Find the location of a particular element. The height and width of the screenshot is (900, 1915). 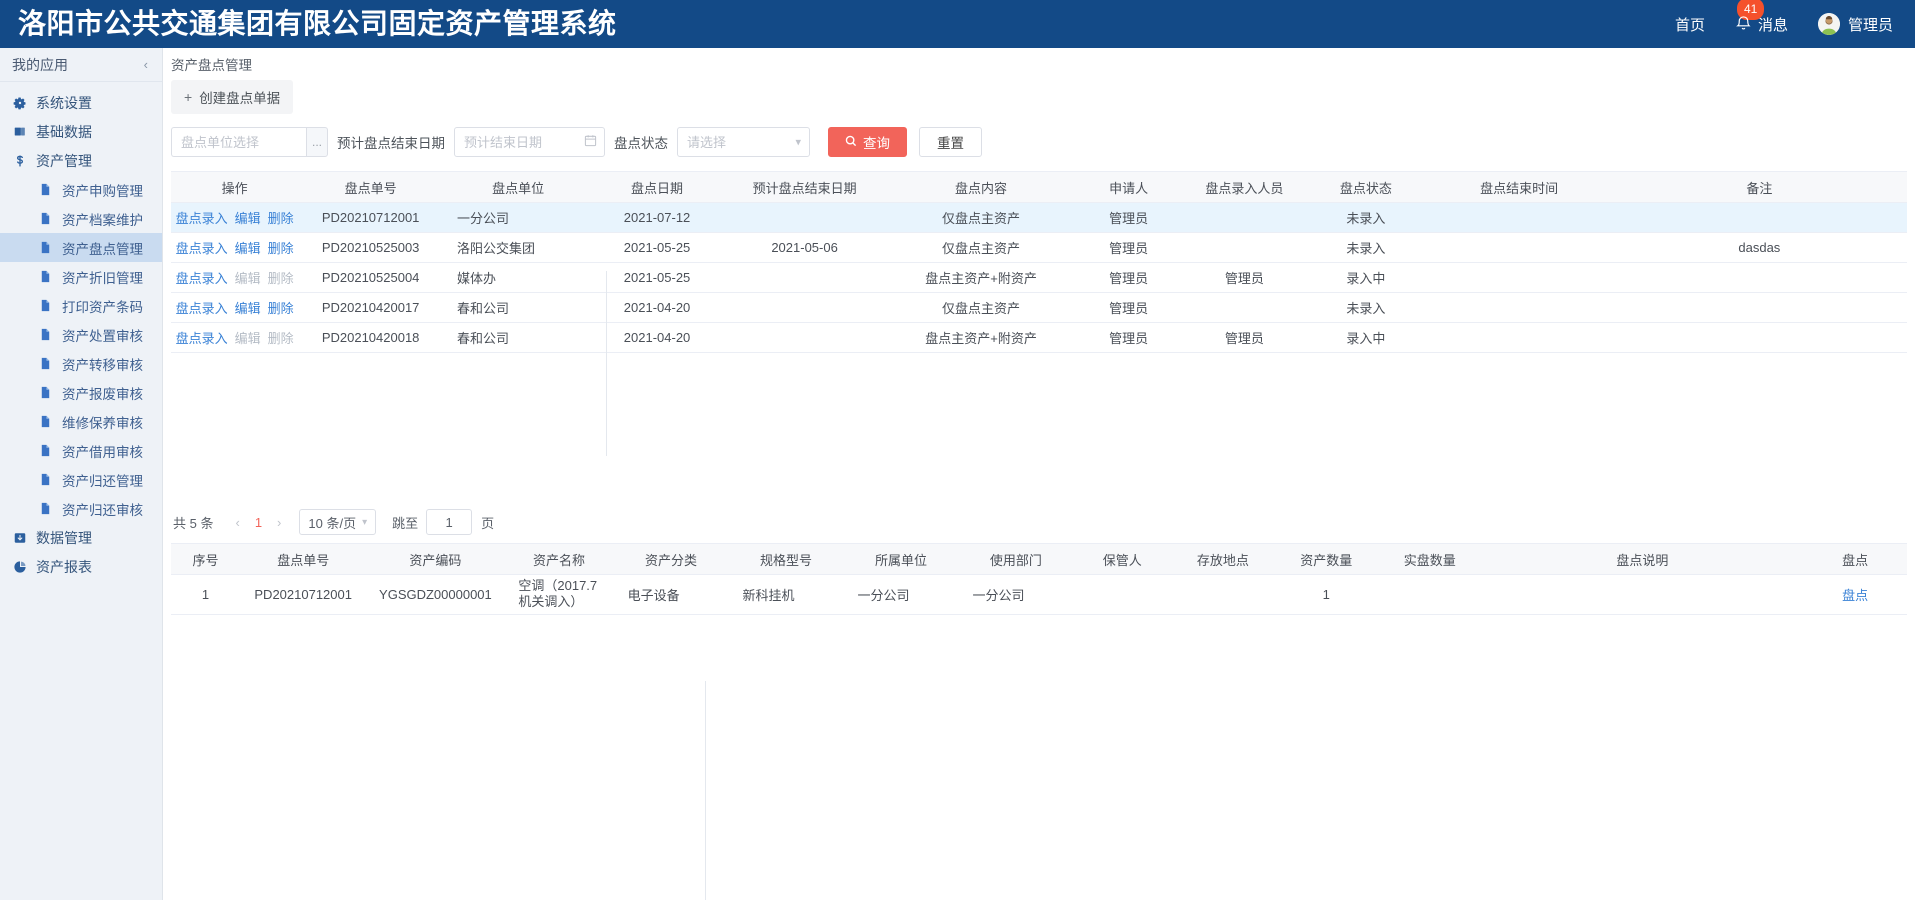

inventory-action-link: 盘点 is located at coordinates (1855, 595).